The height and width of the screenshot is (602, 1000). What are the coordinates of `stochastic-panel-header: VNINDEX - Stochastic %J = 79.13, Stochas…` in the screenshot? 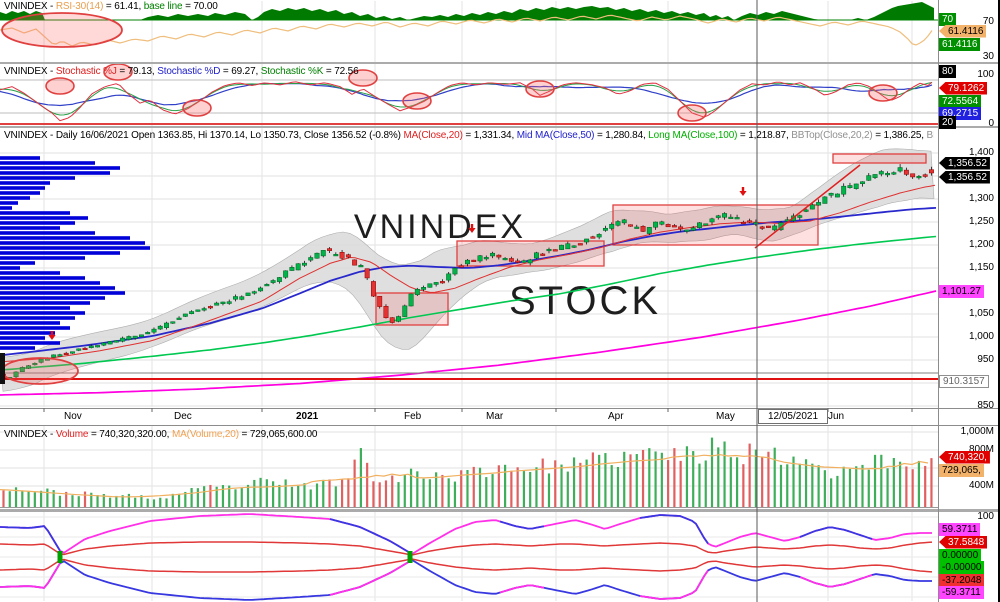 It's located at (469, 71).